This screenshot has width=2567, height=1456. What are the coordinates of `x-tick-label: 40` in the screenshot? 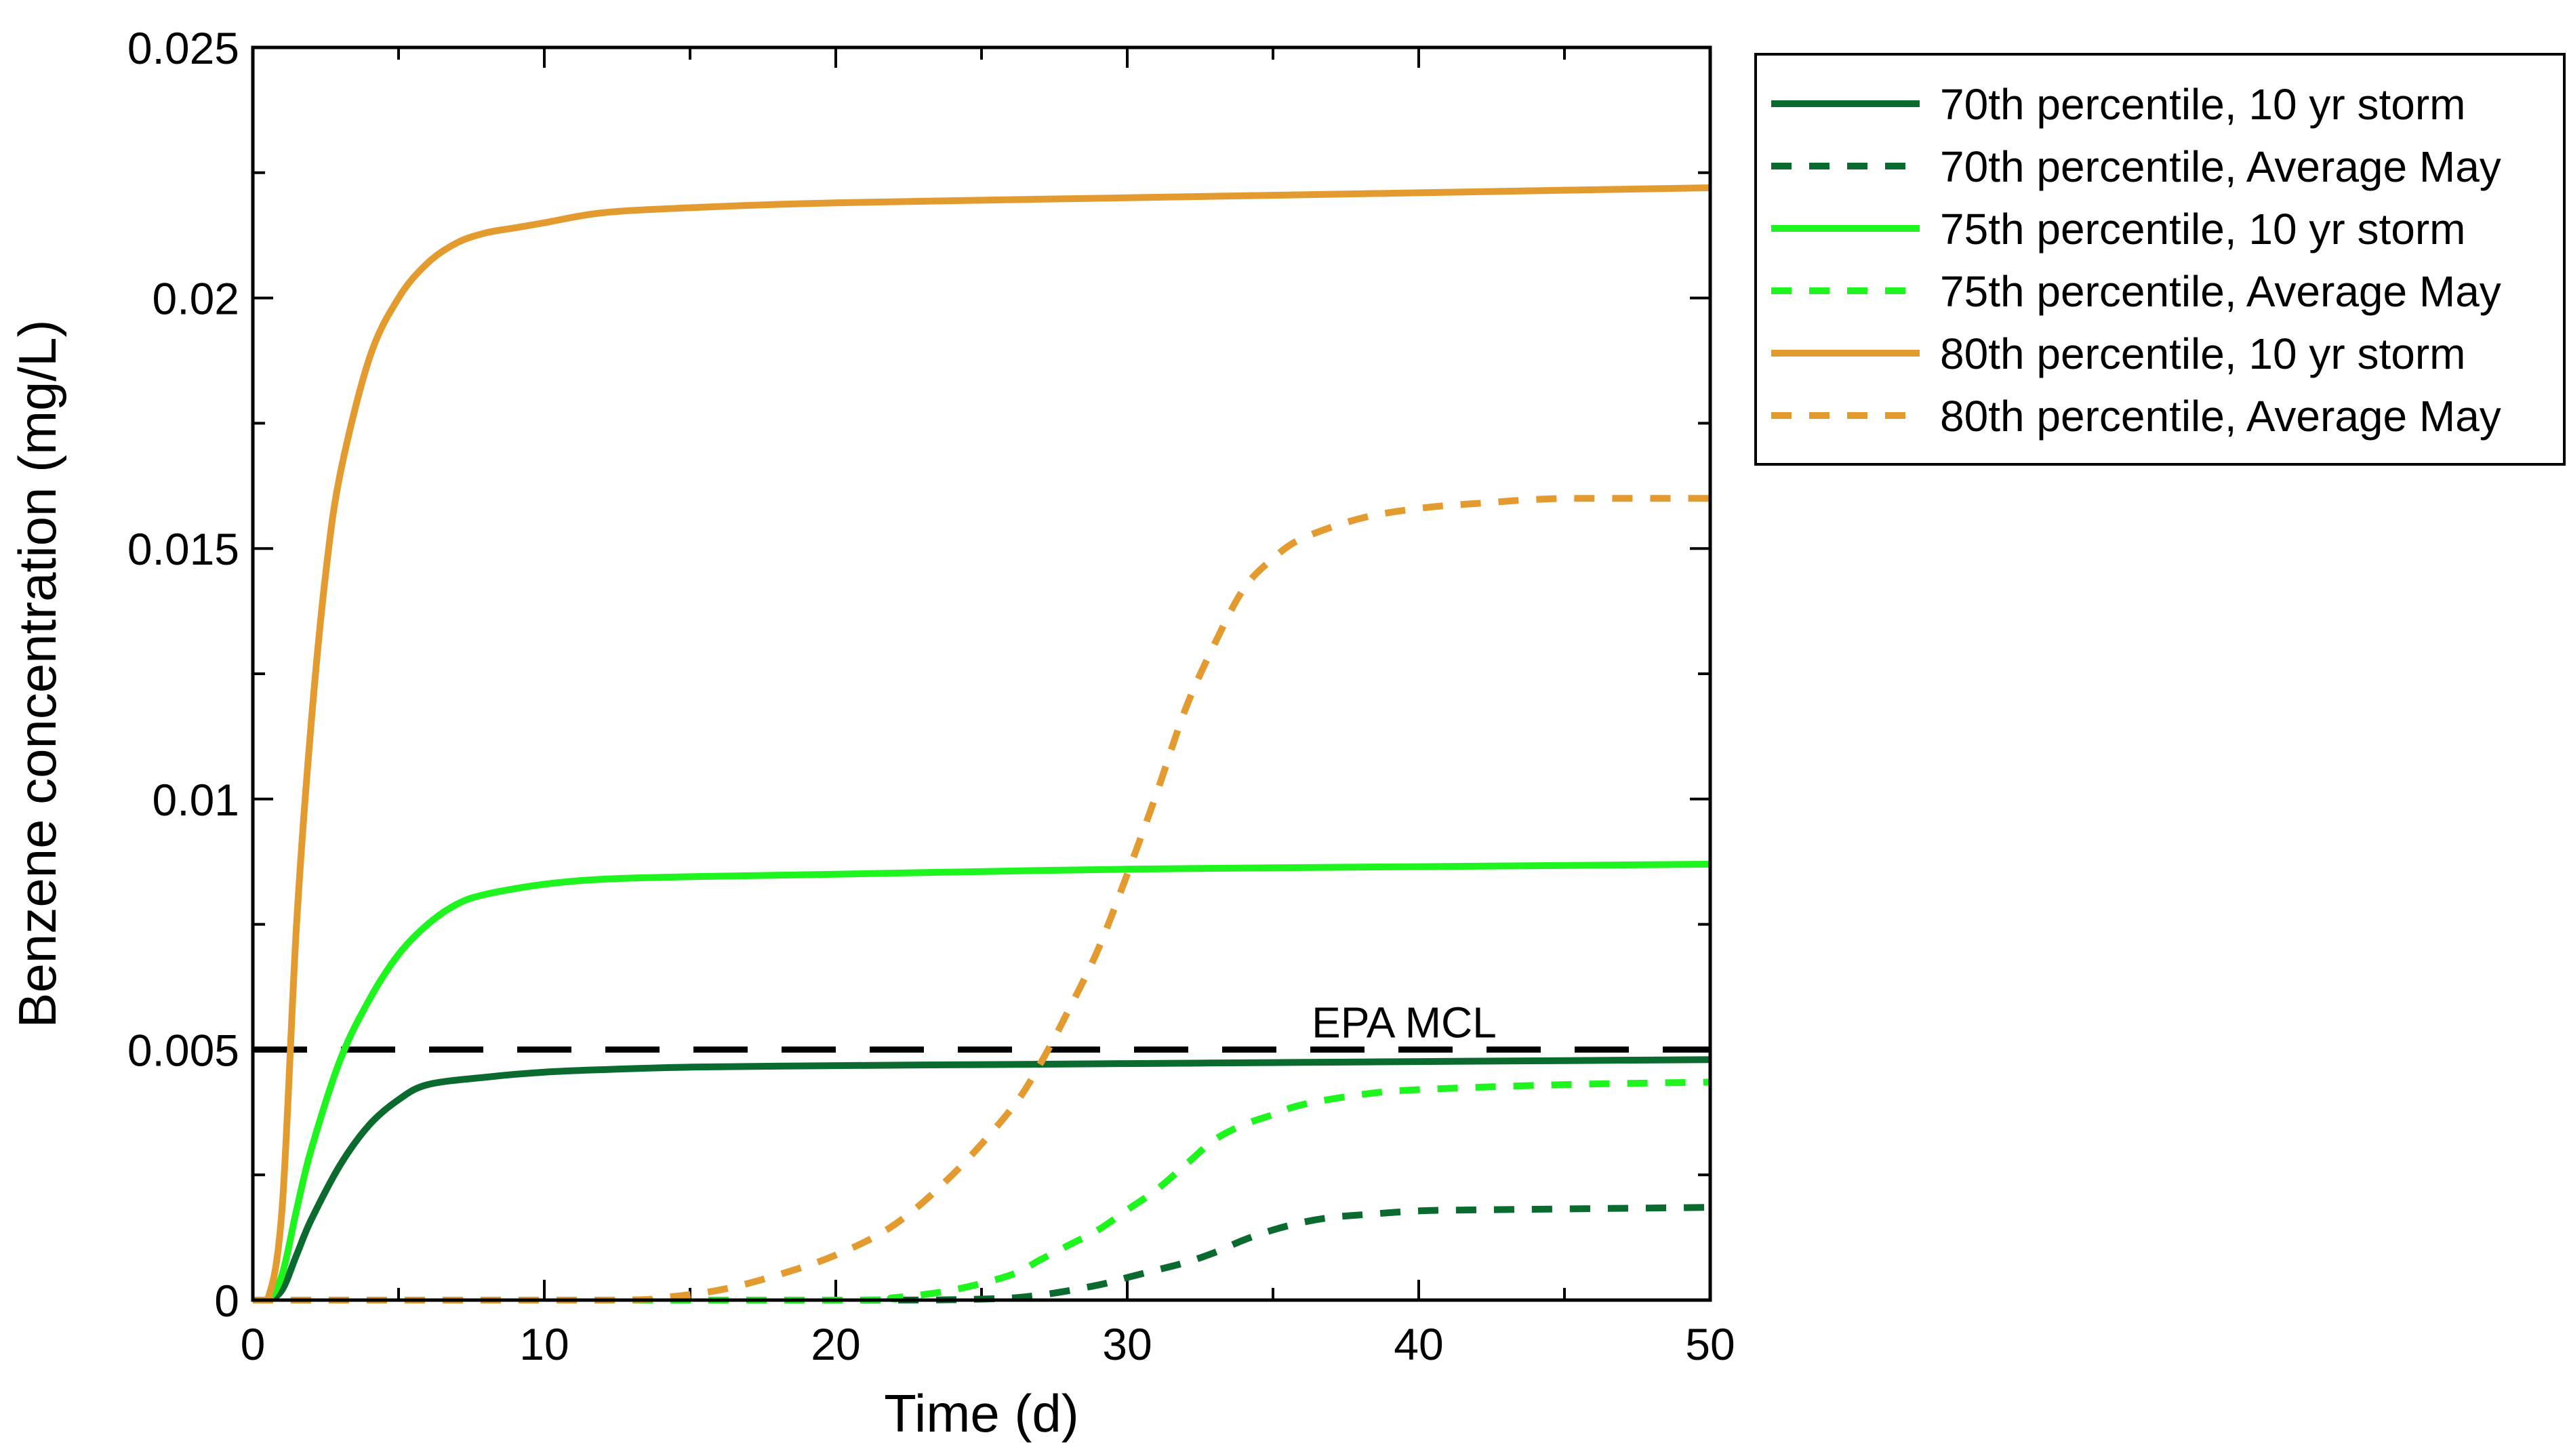 It's located at (1419, 1344).